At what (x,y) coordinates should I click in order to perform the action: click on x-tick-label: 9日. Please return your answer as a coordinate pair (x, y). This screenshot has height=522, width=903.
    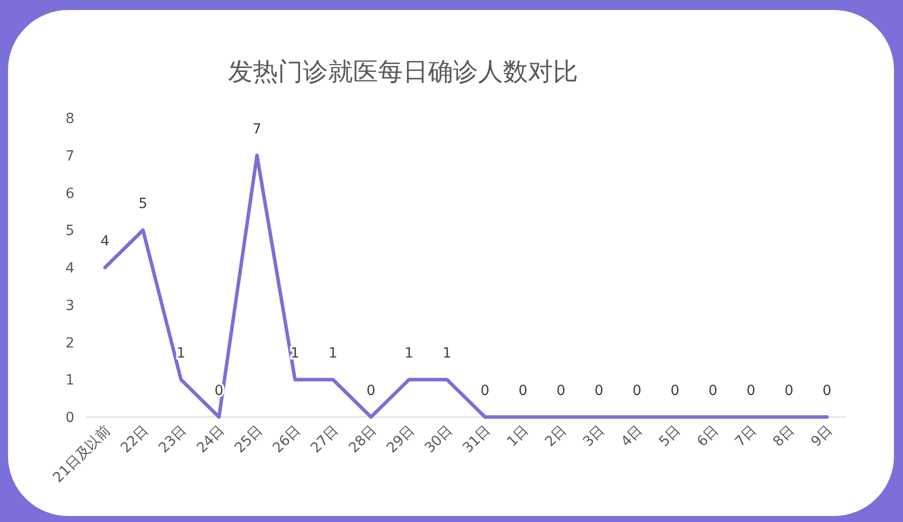
    Looking at the image, I should click on (822, 436).